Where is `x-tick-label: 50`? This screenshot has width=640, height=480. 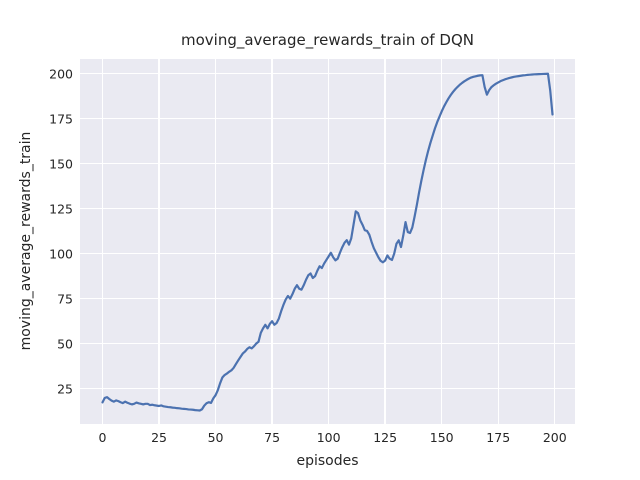 x-tick-label: 50 is located at coordinates (215, 437).